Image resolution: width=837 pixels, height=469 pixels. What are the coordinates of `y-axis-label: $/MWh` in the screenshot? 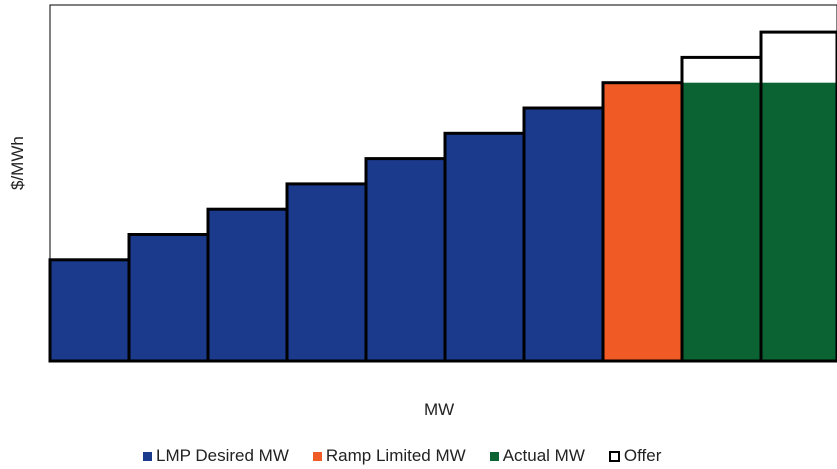 It's located at (17, 163).